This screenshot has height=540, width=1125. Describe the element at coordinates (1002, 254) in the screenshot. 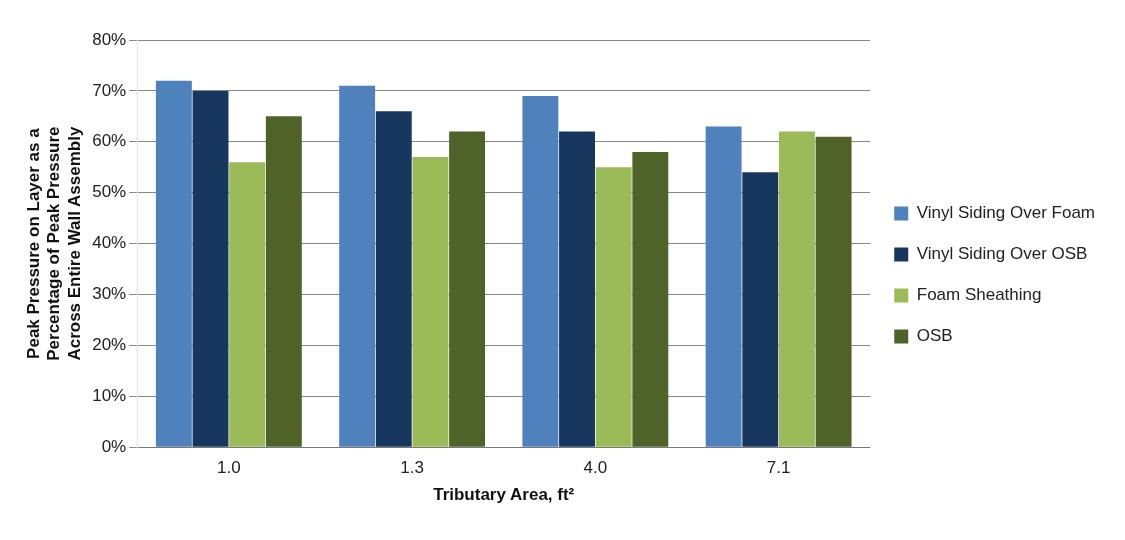

I see `legend-label: Vinyl Siding Over OSB` at that location.